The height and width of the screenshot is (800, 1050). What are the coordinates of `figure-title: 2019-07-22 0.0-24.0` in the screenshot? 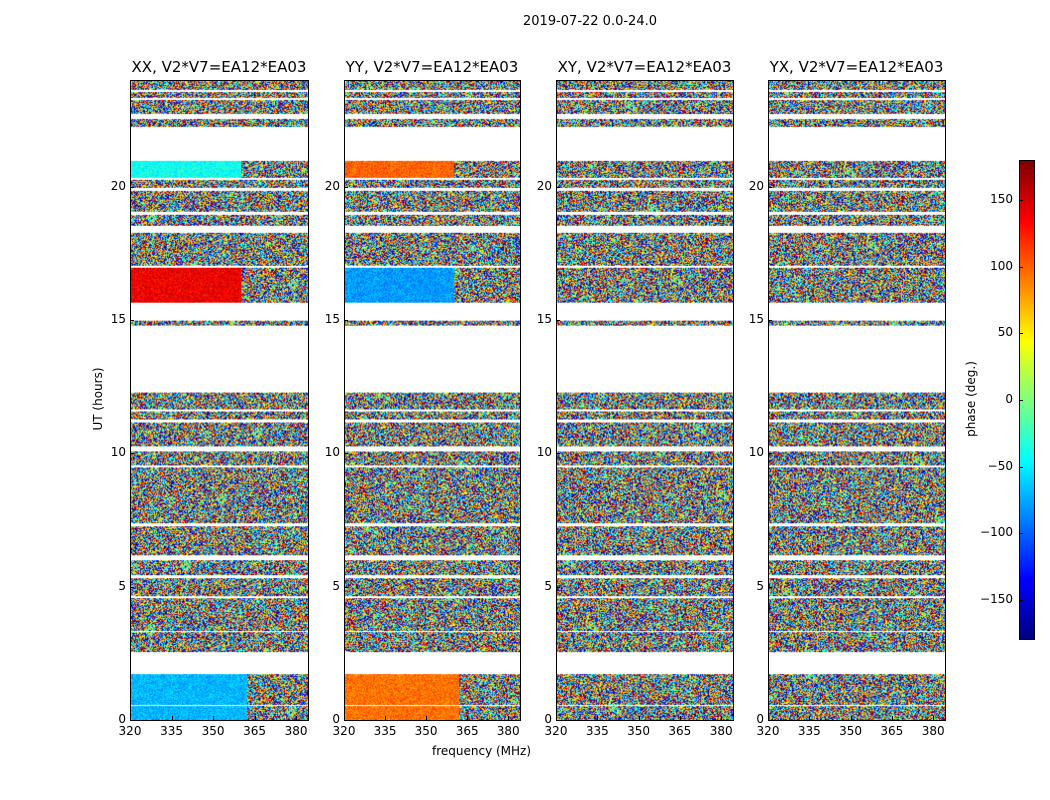 It's located at (590, 21).